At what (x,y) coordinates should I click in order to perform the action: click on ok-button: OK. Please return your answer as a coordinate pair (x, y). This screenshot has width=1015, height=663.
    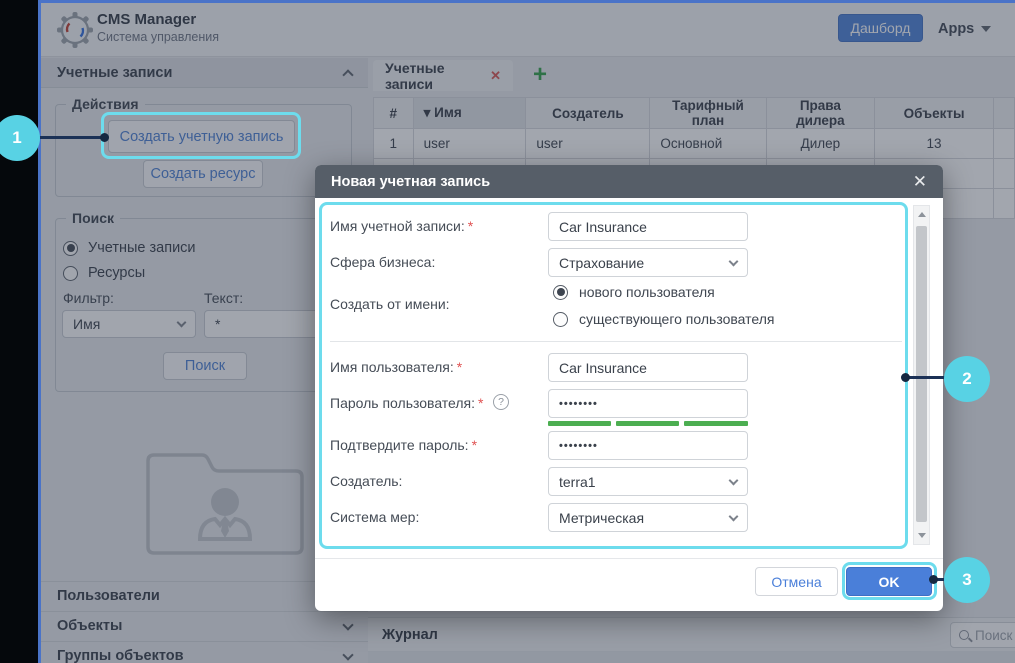
    Looking at the image, I should click on (889, 581).